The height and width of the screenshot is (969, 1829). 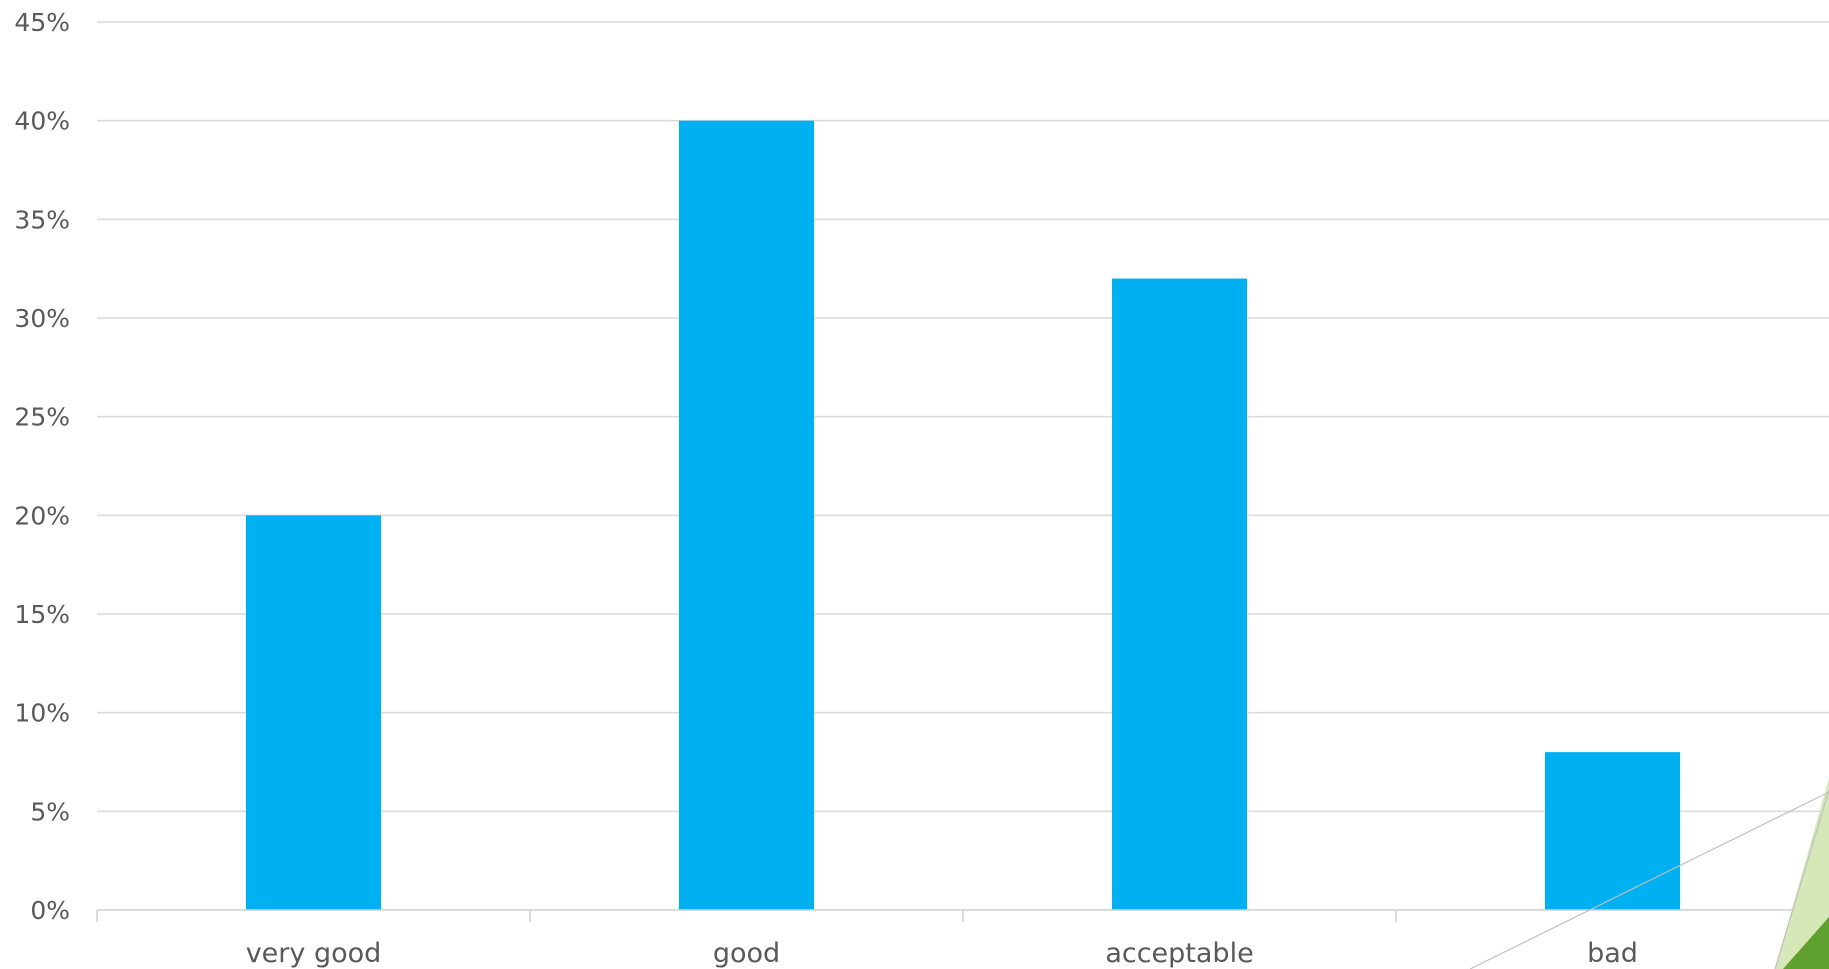 What do you see at coordinates (746, 515) in the screenshot?
I see `bar-good` at bounding box center [746, 515].